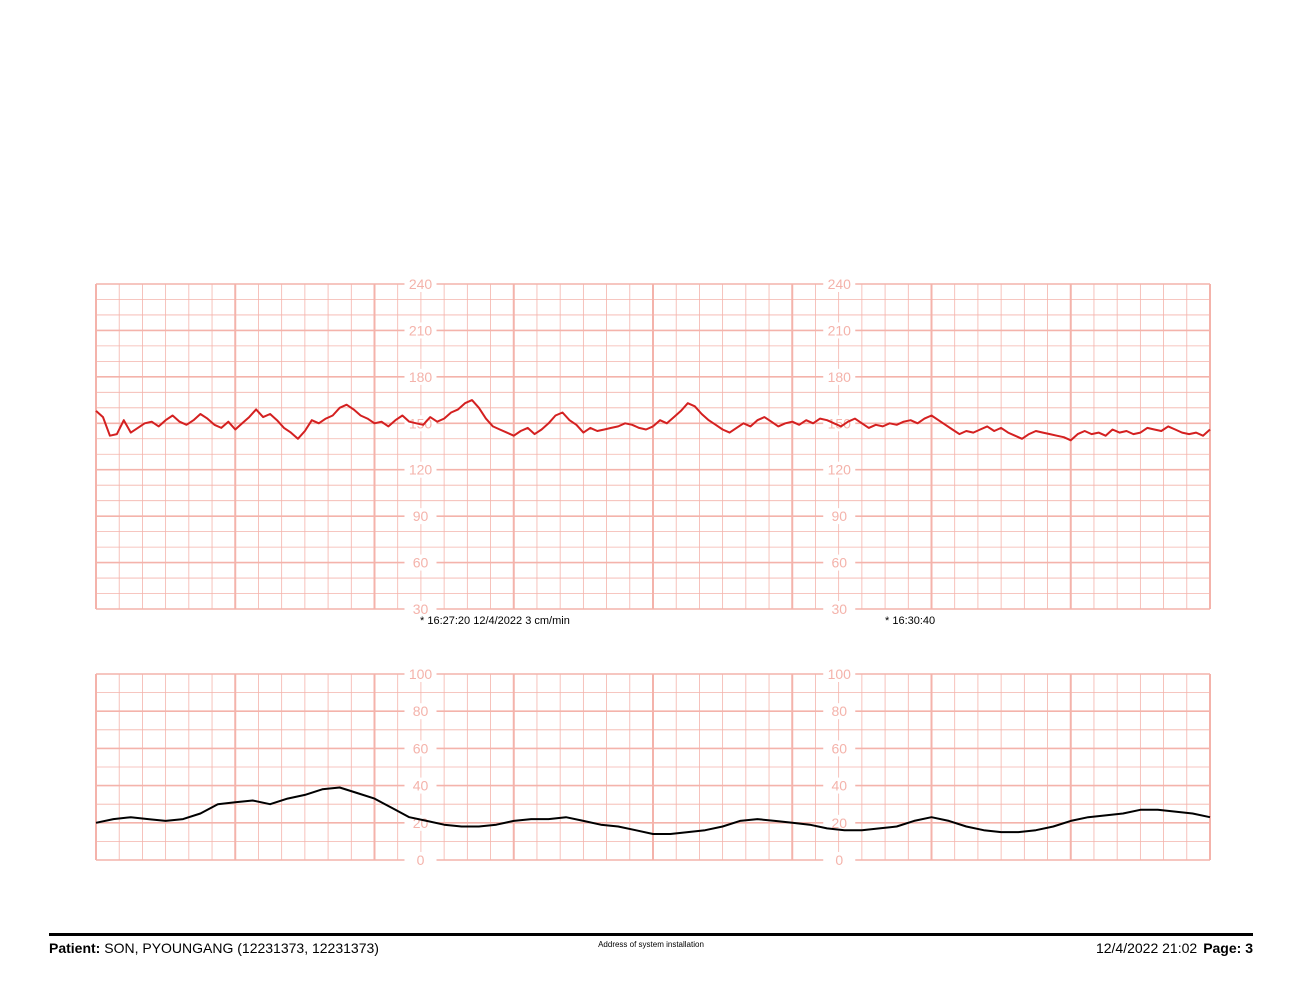  I want to click on patient-value: SON, PYOUNGANG (12231373, 12231373), so click(241, 948).